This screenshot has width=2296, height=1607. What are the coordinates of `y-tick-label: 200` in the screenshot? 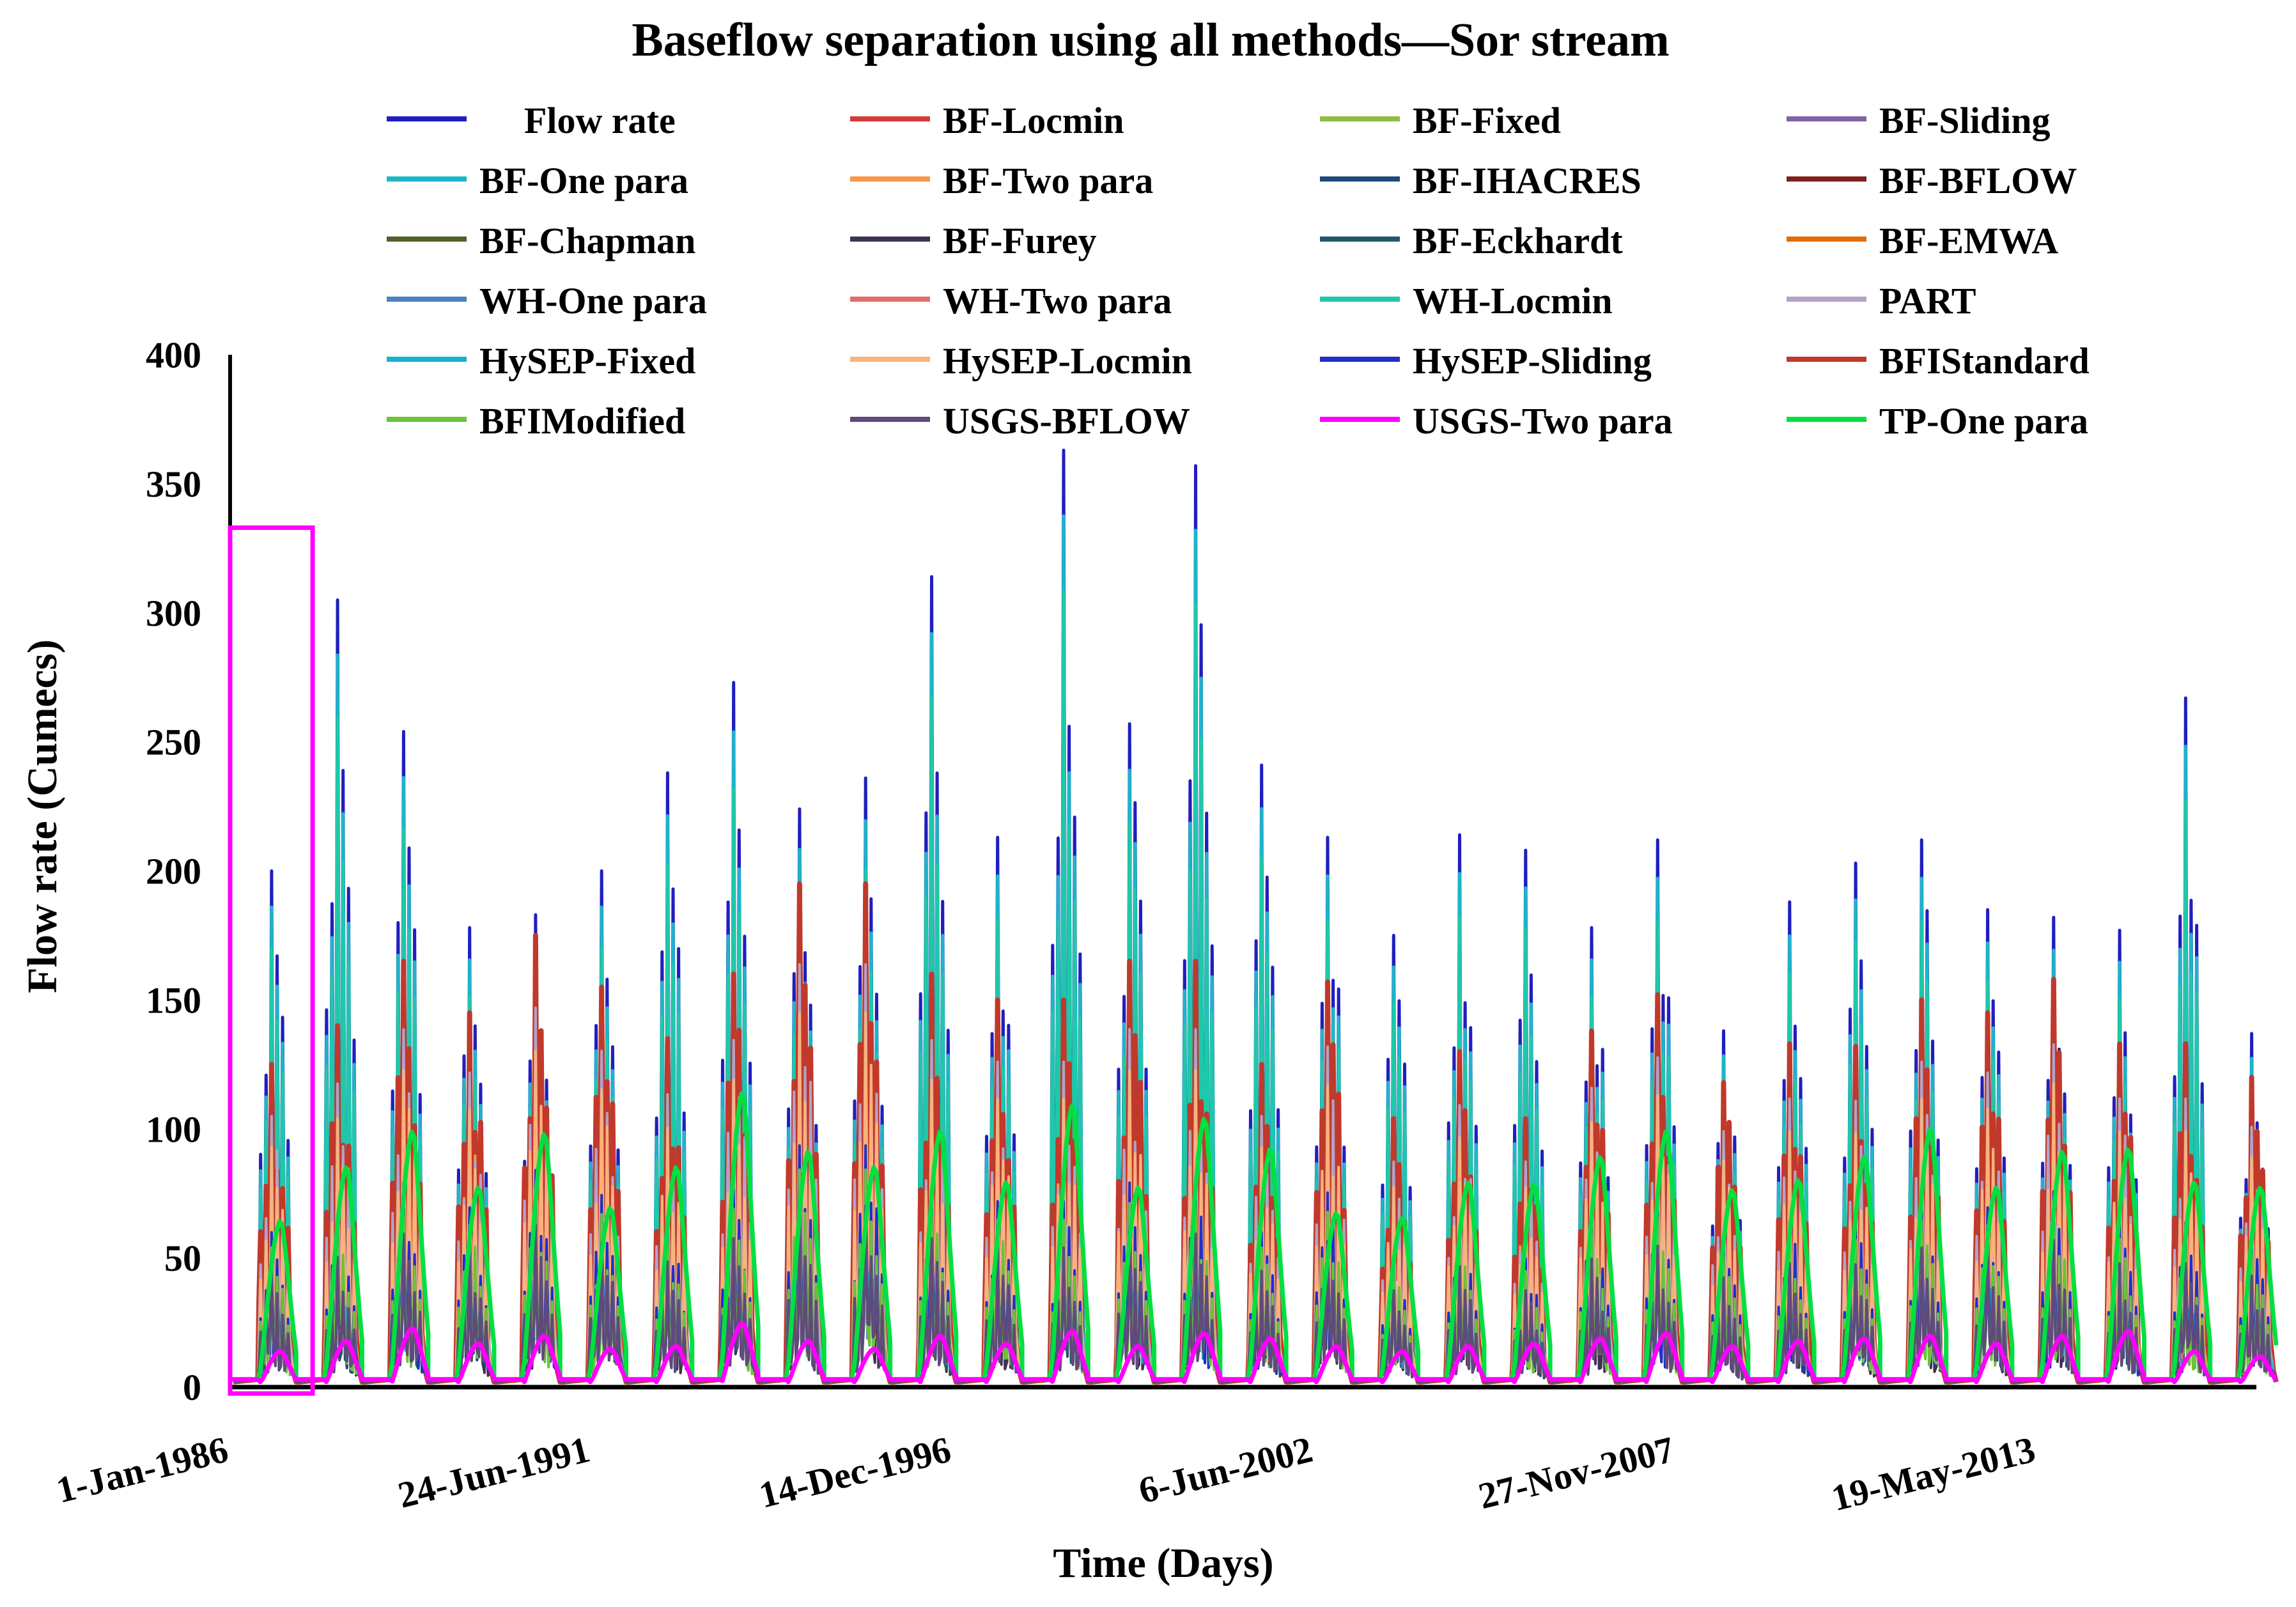 It's located at (173, 871).